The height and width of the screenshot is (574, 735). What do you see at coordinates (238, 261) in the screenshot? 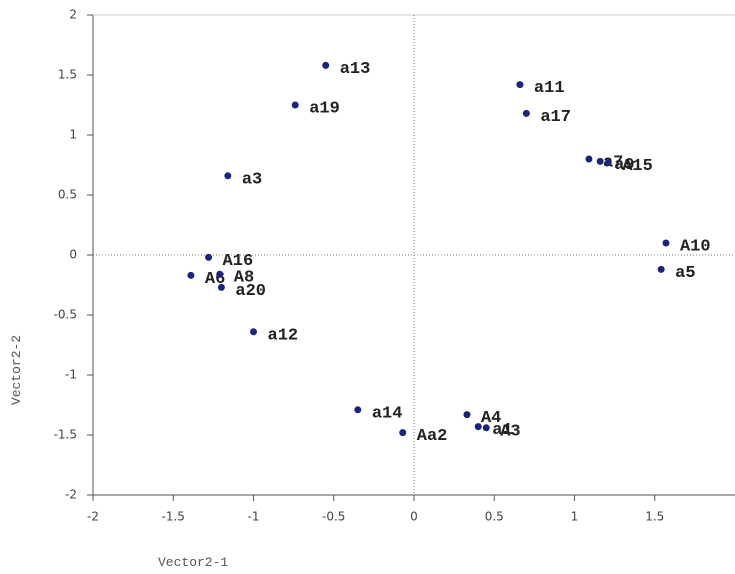
I see `point-label: A16` at bounding box center [238, 261].